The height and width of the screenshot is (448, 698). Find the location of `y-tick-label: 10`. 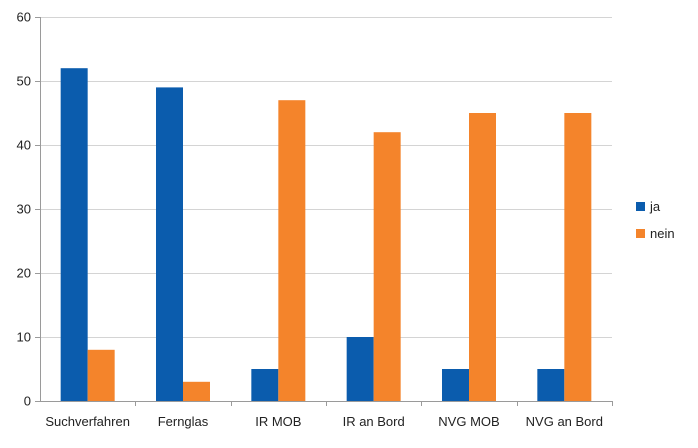

y-tick-label: 10 is located at coordinates (24, 337).